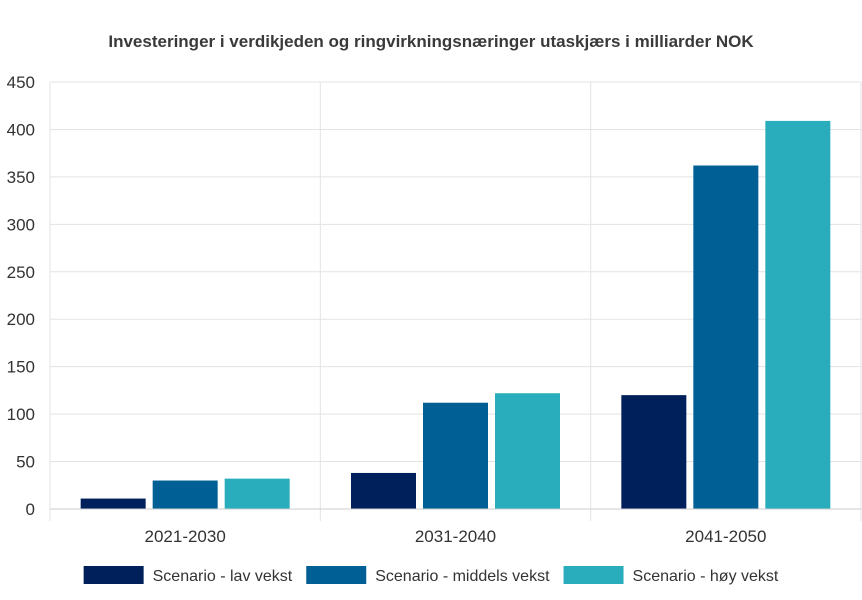  Describe the element at coordinates (21, 82) in the screenshot. I see `y-tick-label: 450` at that location.